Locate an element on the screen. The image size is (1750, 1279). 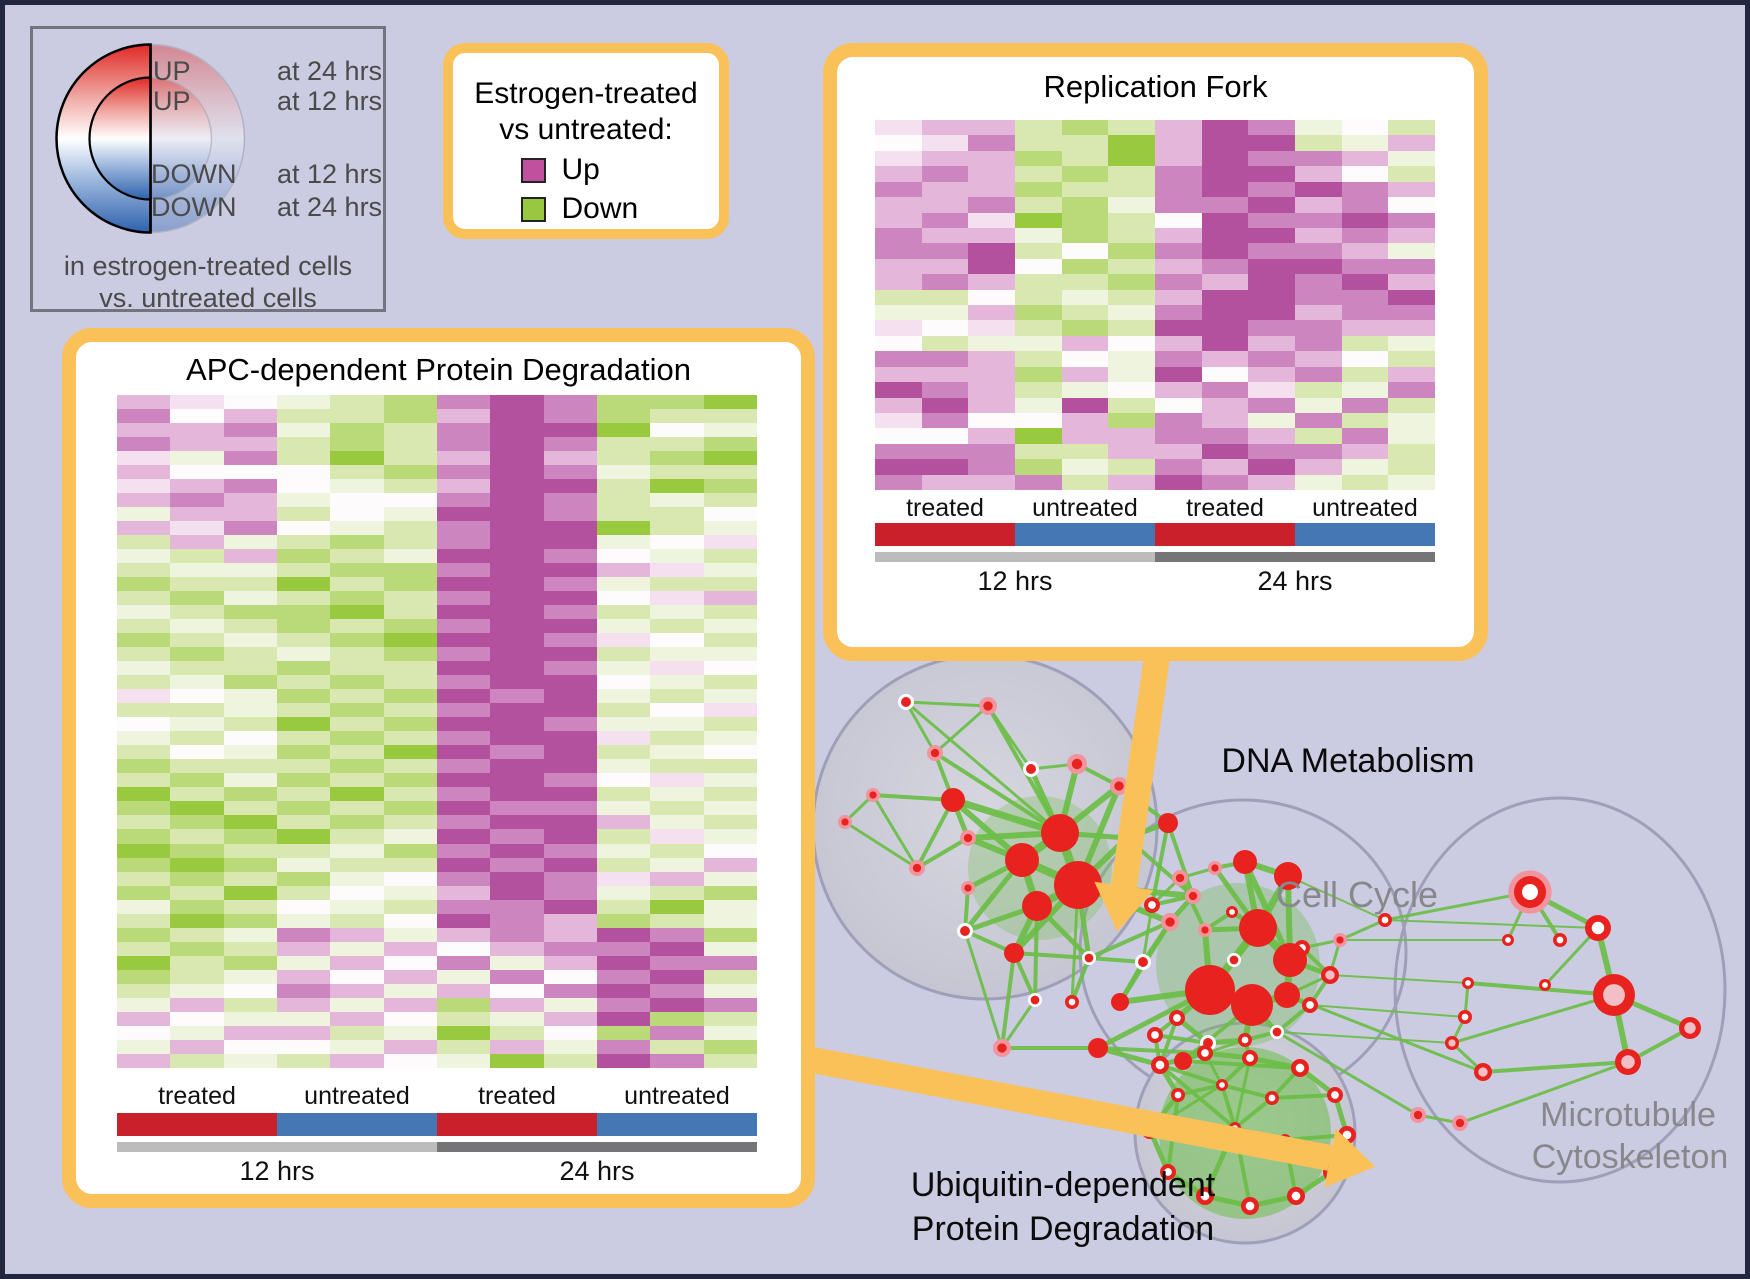
ring-legend-caption-line2: vs. untreated cells is located at coordinates (208, 298).